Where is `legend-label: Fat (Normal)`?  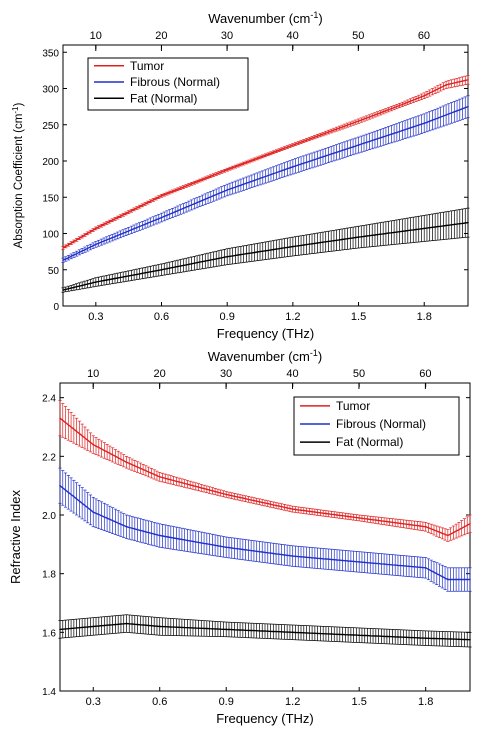
legend-label: Fat (Normal) is located at coordinates (369, 442).